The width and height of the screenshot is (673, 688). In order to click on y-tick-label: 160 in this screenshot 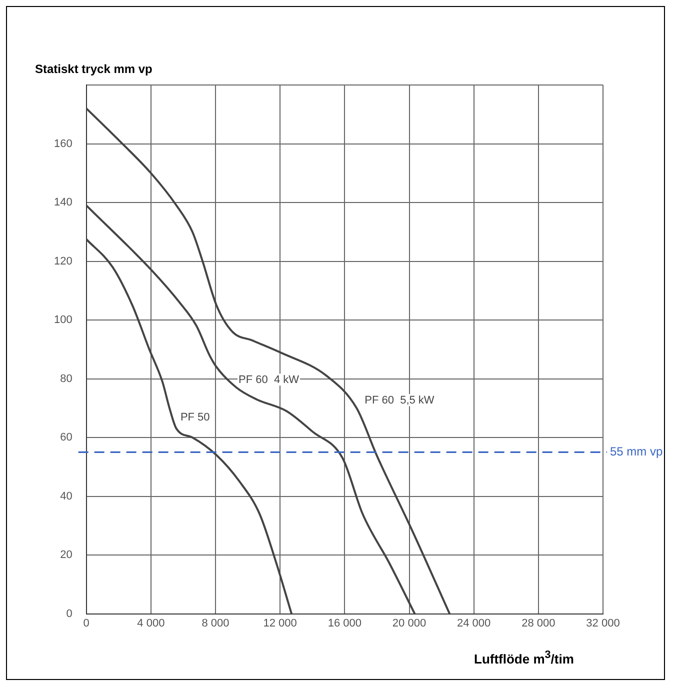, I will do `click(63, 144)`.